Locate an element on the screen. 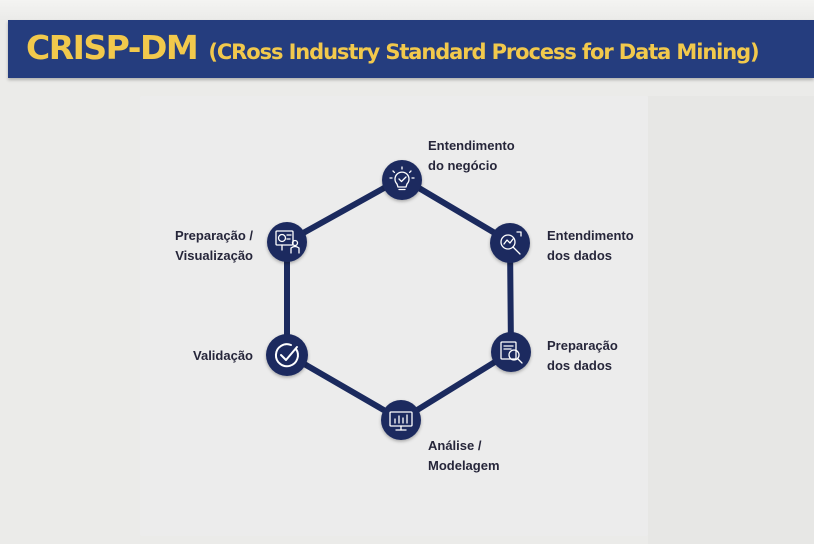 This screenshot has height=544, width=814. cycle-ring is located at coordinates (399, 299).